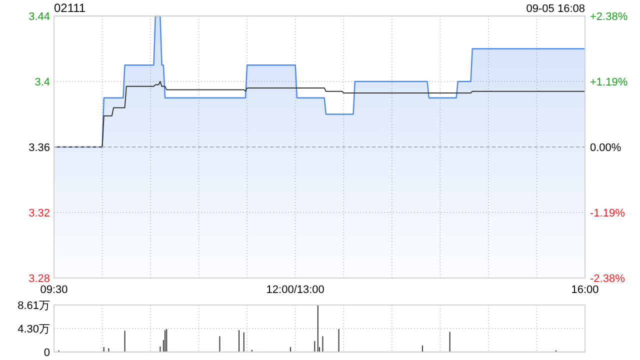 The image size is (640, 360). What do you see at coordinates (34, 330) in the screenshot?
I see `y-tick-label: 4.30万` at bounding box center [34, 330].